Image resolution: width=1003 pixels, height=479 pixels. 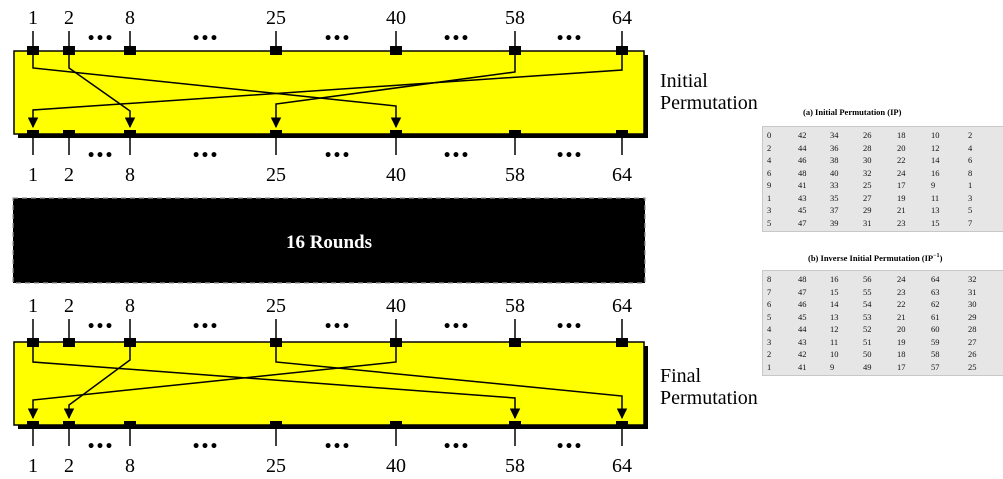 I want to click on ip-row: 4 46 38 30 22 14 6, so click(x=883, y=161).